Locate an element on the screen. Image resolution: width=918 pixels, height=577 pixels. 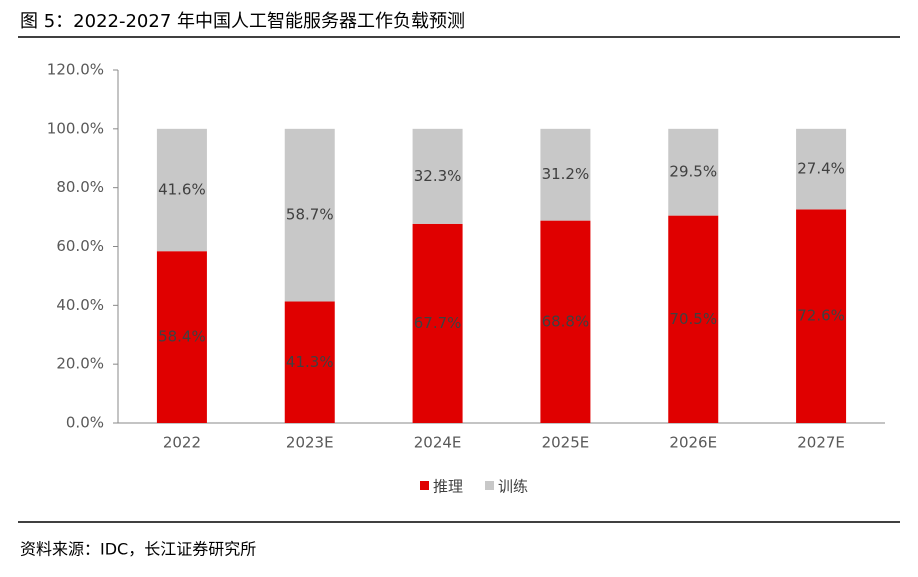
legend-label: 训练 is located at coordinates (513, 487).